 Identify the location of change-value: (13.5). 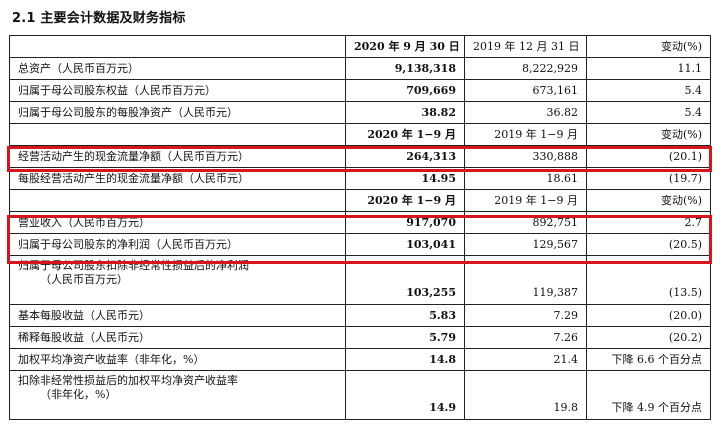
(648, 280).